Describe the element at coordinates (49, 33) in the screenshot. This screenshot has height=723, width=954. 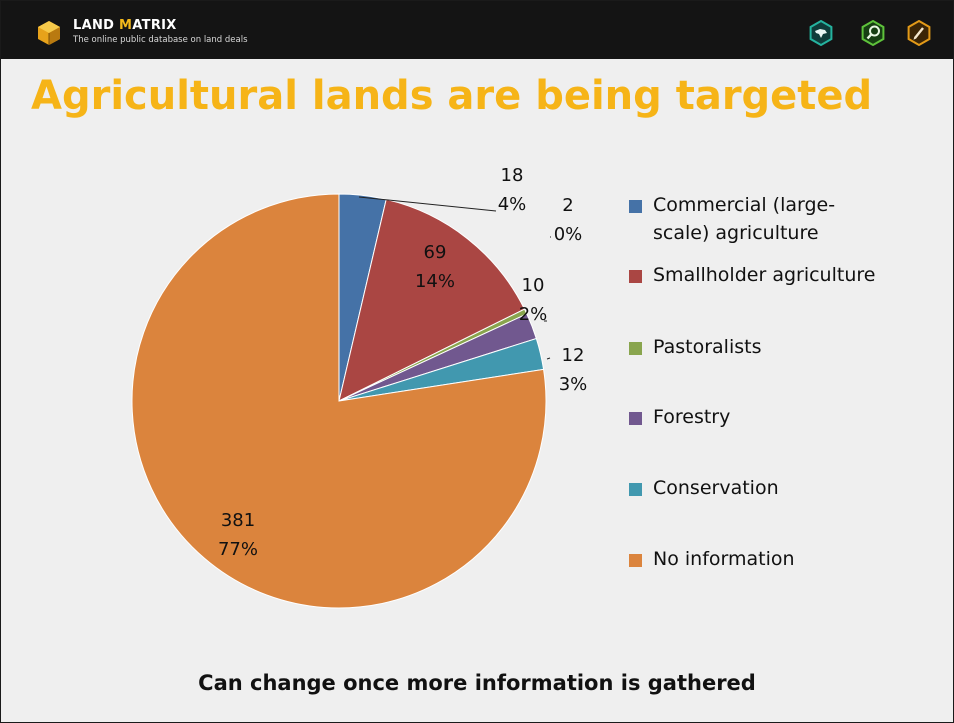
I see `land-matrix-logo-icon` at that location.